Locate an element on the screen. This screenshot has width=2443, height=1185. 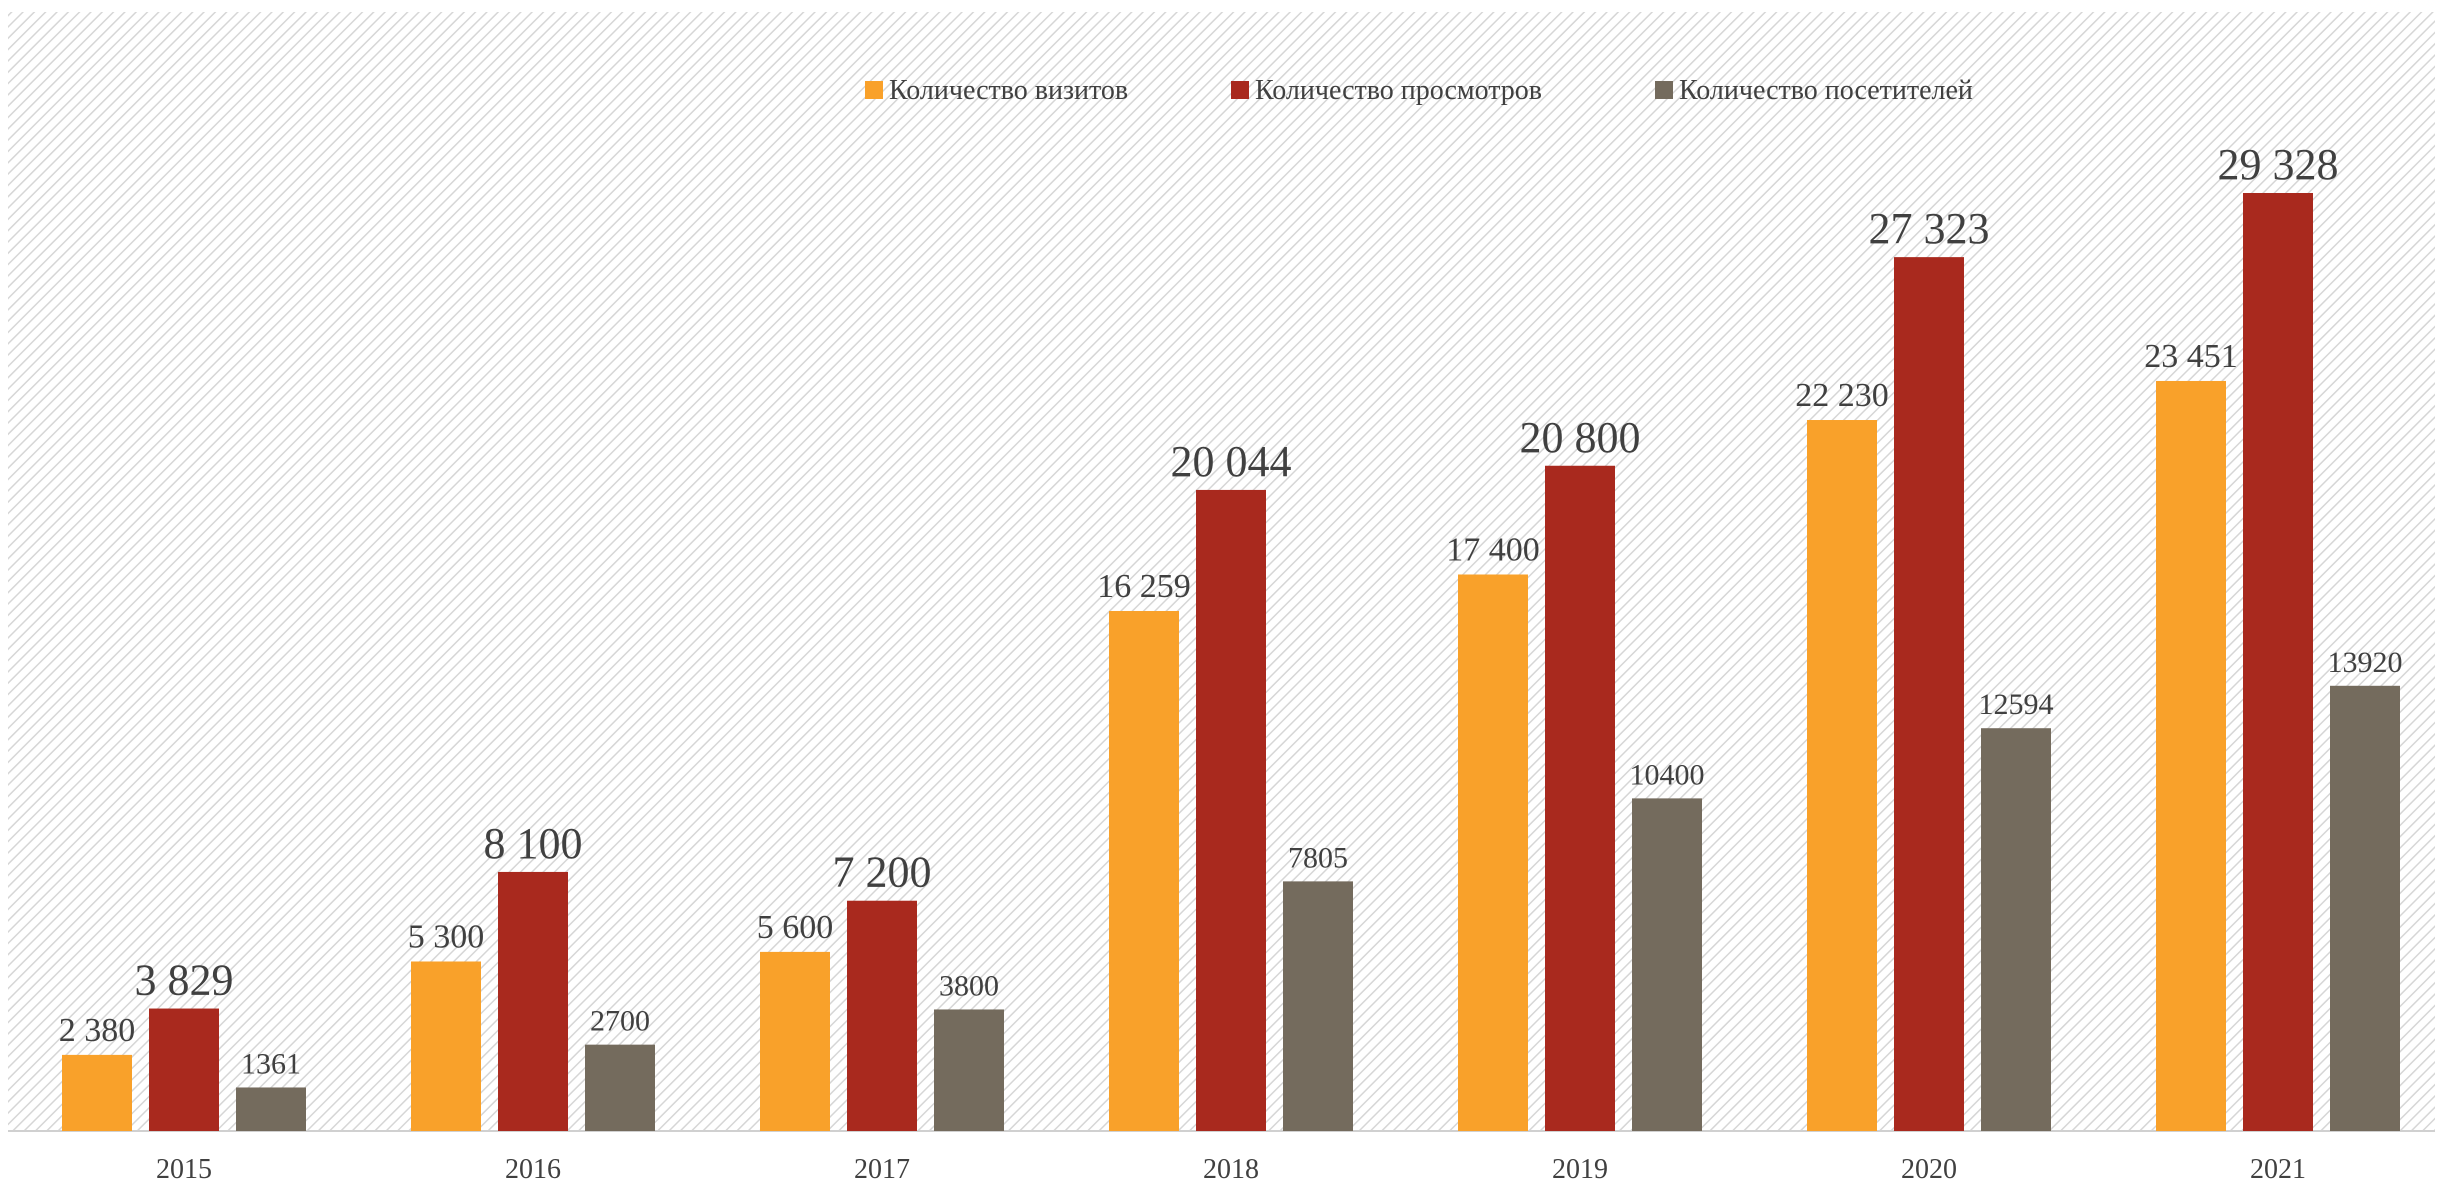
legend-label: Количество просмотров is located at coordinates (1398, 90).